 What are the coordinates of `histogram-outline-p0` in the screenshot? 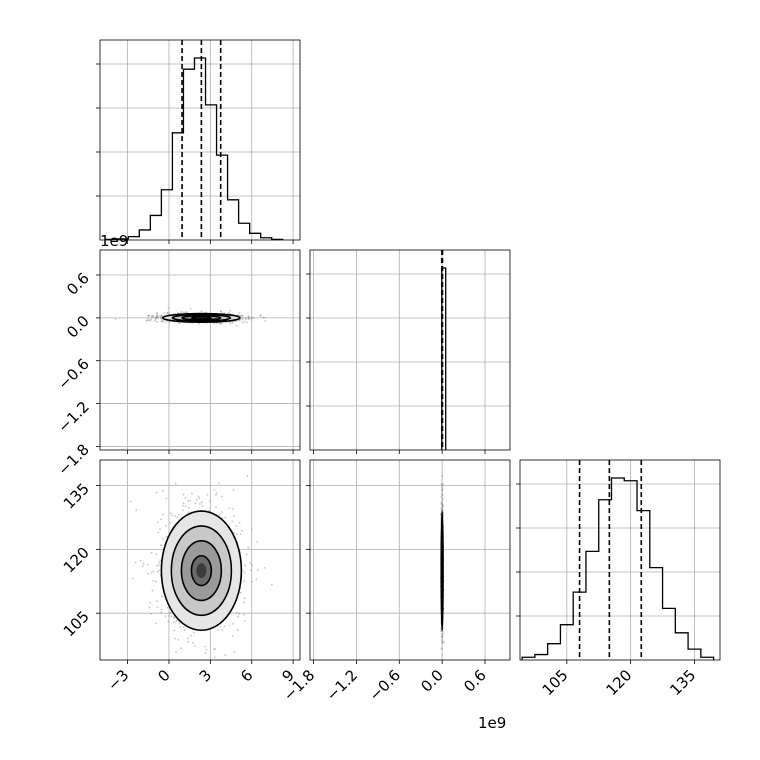 It's located at (194, 149).